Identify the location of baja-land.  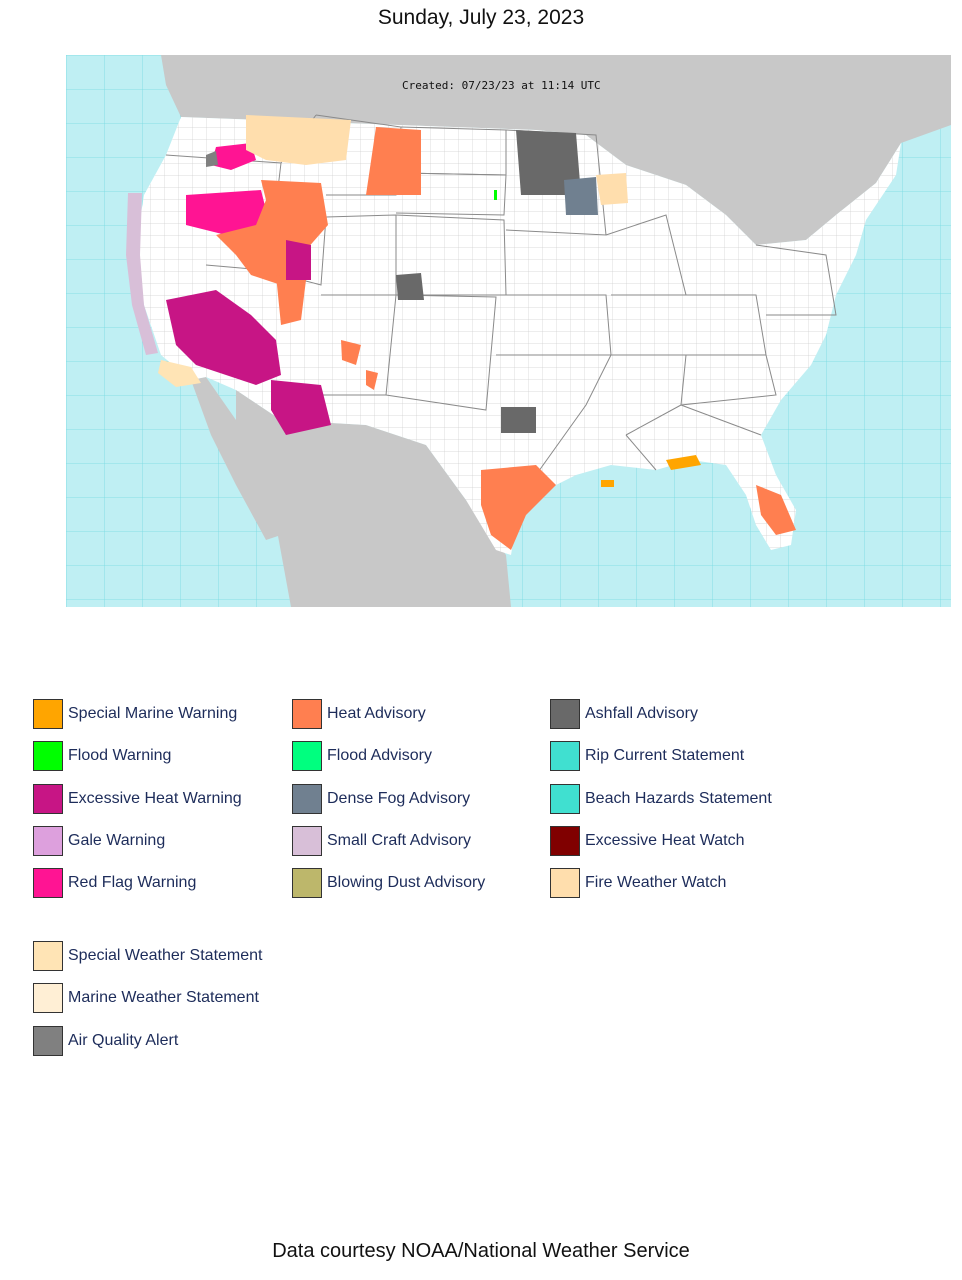
(236, 458).